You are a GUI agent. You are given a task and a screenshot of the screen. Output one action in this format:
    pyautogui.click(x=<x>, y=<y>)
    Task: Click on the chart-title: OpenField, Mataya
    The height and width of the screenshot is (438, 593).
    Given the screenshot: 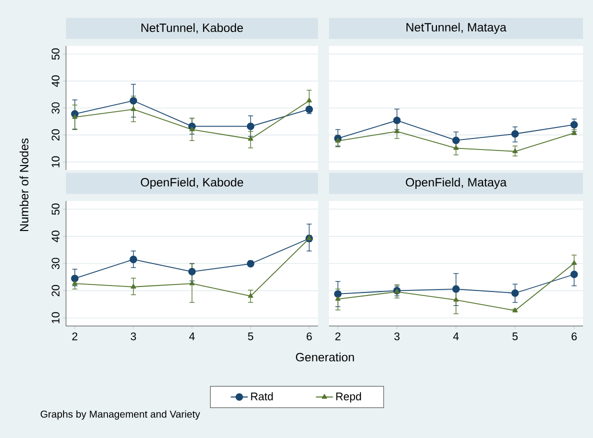 What is the action you would take?
    pyautogui.click(x=456, y=183)
    